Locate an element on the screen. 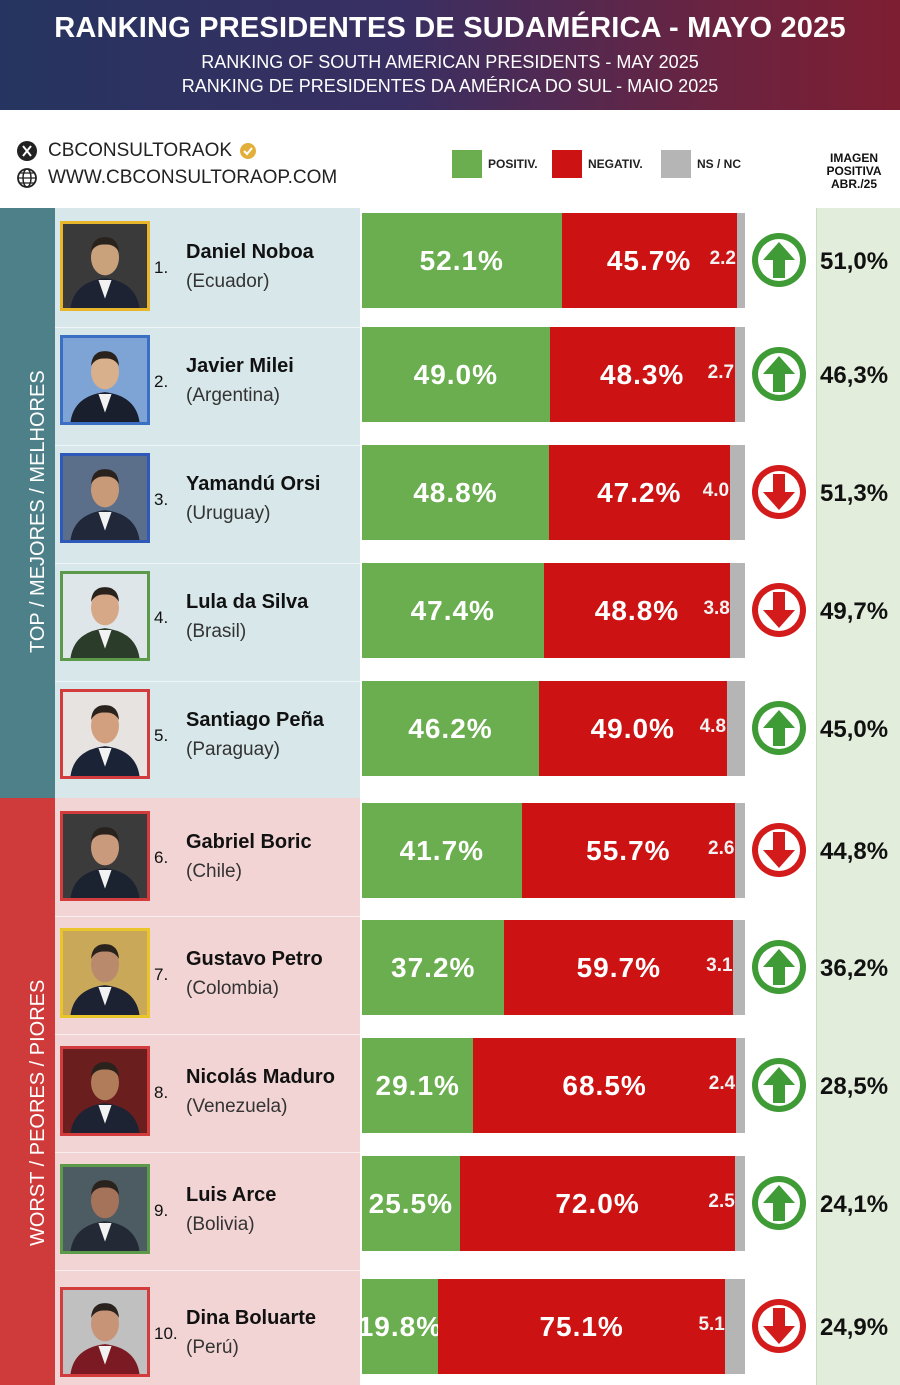  april-positive-image: 51,0% is located at coordinates (854, 261).